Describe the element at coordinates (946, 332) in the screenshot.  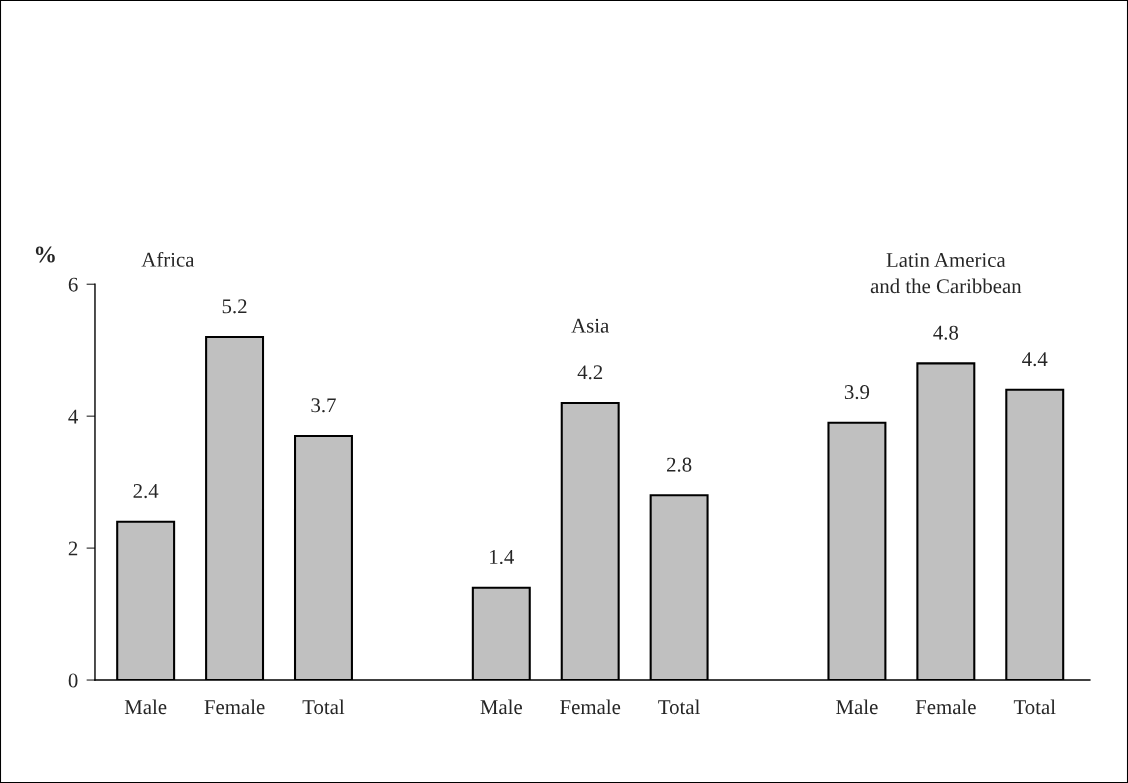
I see `data-label: 4.8` at that location.